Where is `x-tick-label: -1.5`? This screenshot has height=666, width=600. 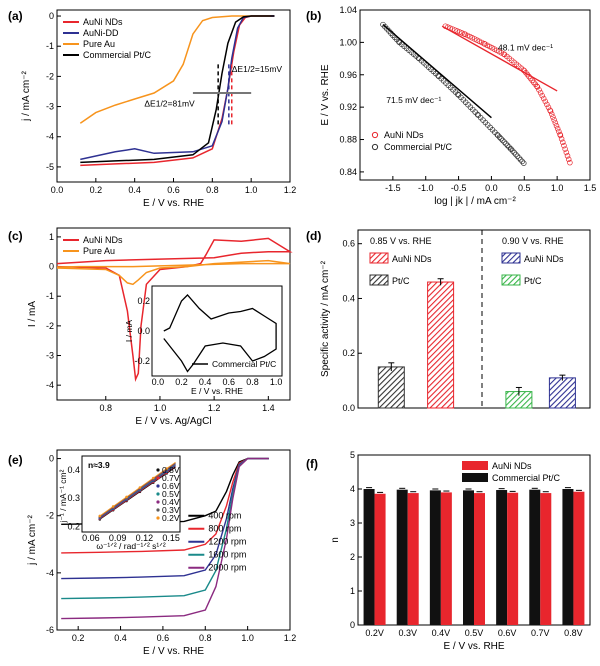 x-tick-label: -1.5 is located at coordinates (393, 188).